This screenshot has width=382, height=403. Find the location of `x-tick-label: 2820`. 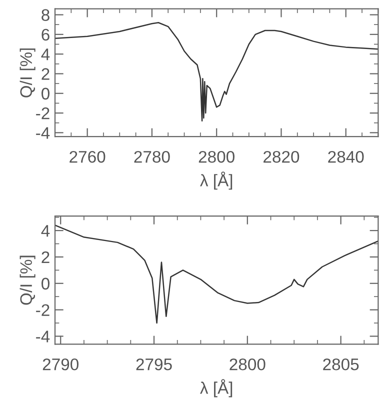

x-tick-label: 2820 is located at coordinates (282, 156).